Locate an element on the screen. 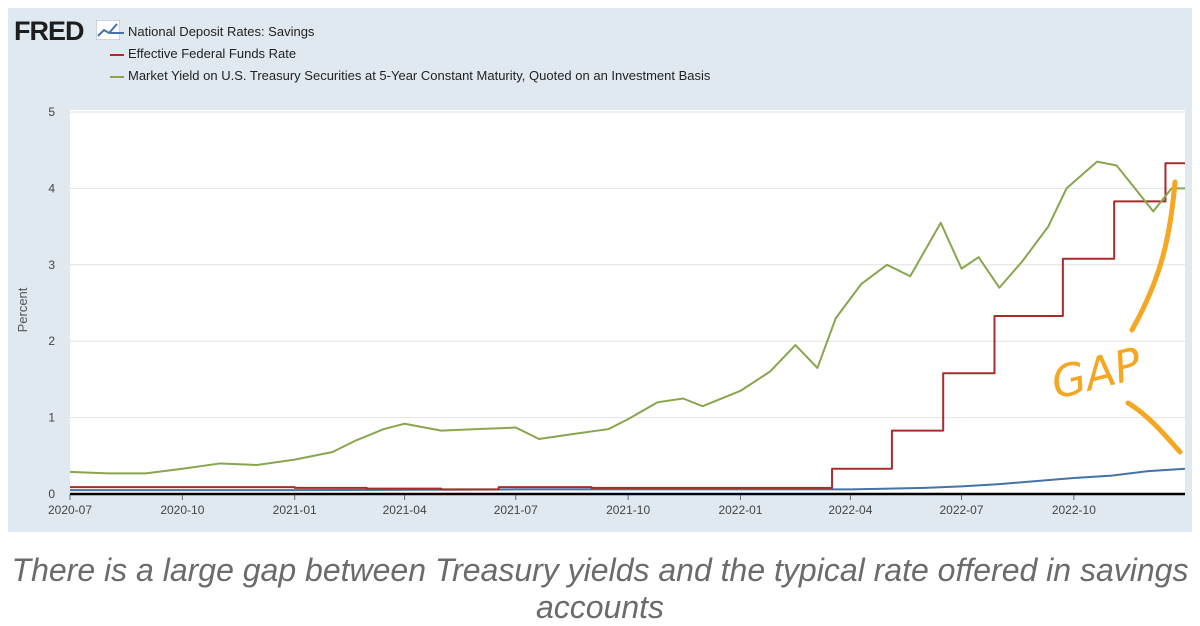 The image size is (1200, 626). y-tick-label: 1 is located at coordinates (51, 418).